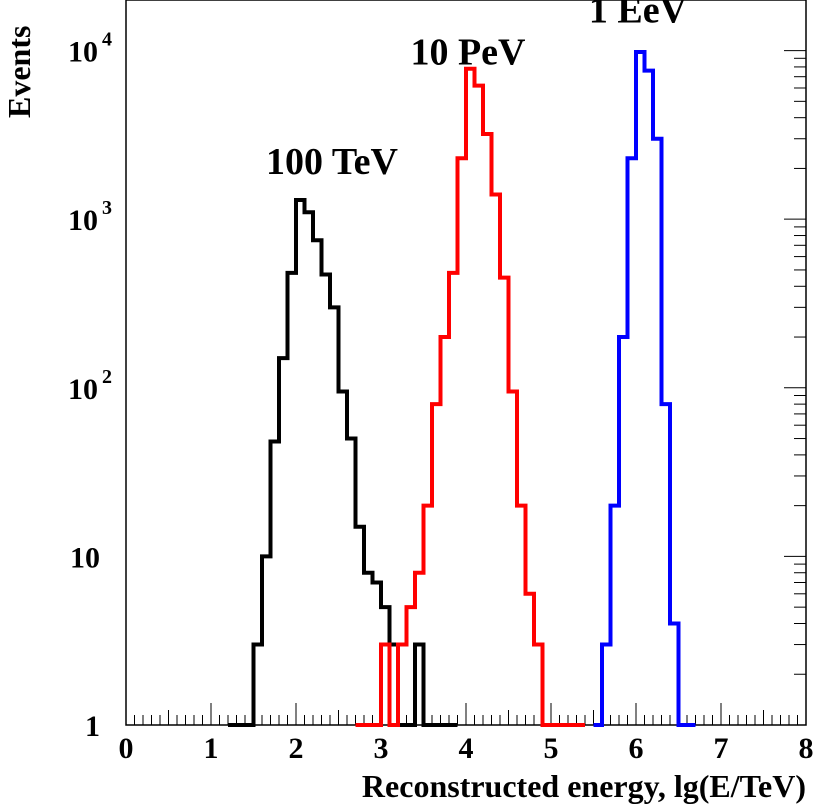 Image resolution: width=814 pixels, height=806 pixels. I want to click on series-annotations: 100 TeV 10 PeV 1 EeV, so click(477, 91).